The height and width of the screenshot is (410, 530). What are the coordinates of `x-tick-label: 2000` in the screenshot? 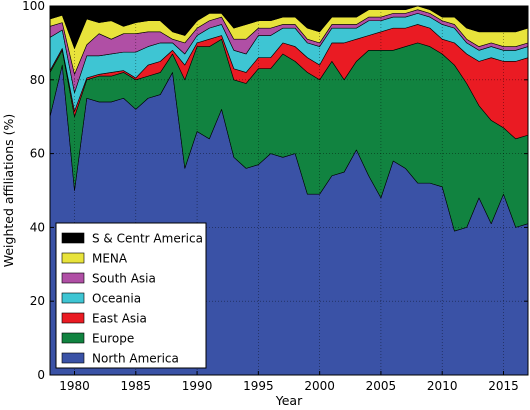 It's located at (319, 386).